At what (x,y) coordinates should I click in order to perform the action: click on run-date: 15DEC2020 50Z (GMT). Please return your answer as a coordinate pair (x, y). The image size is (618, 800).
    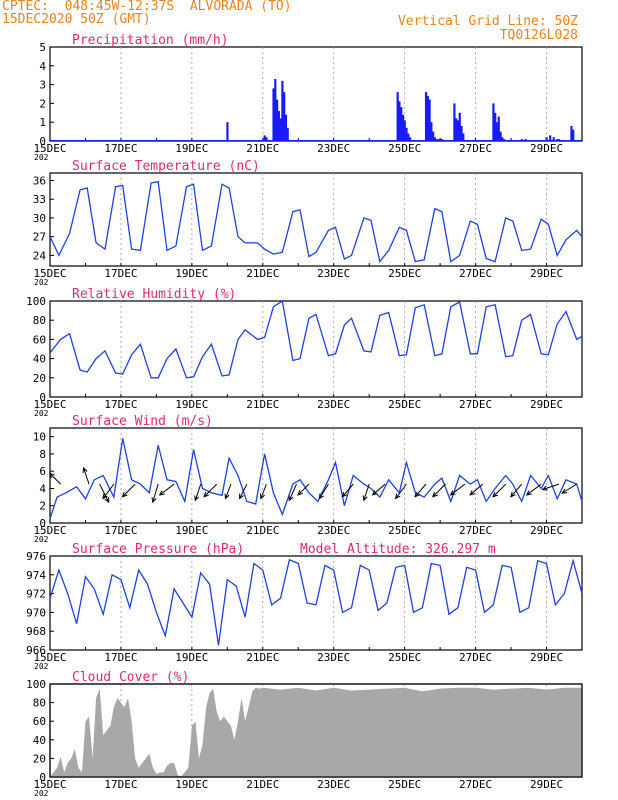
    Looking at the image, I should click on (76, 19).